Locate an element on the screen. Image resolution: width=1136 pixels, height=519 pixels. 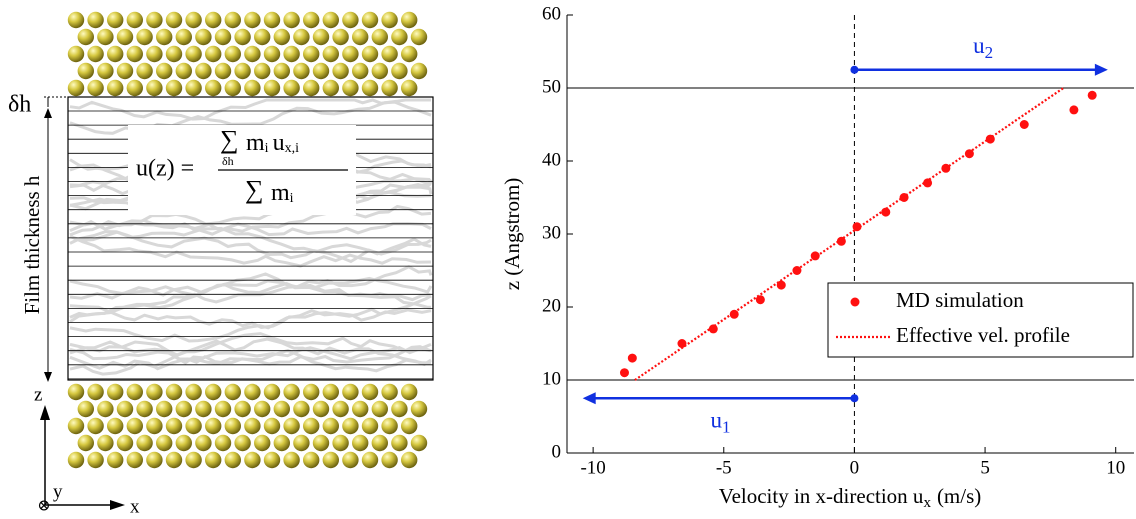
label-sub: 2 is located at coordinates (989, 52).